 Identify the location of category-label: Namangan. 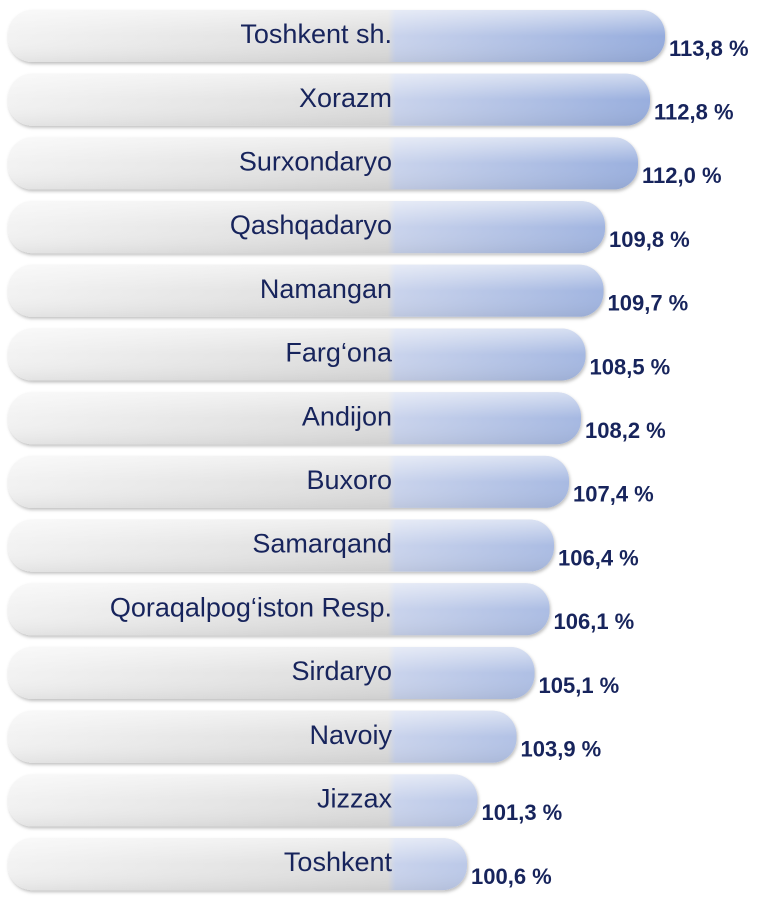
(326, 289).